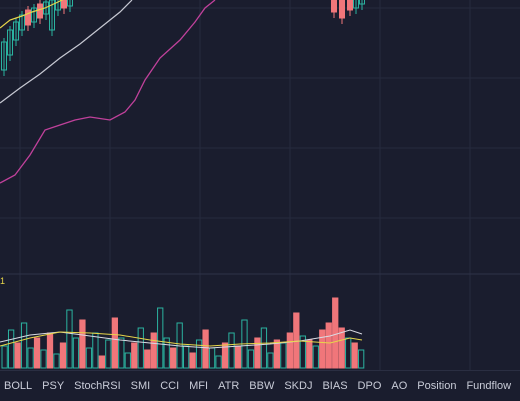 The image size is (520, 401). What do you see at coordinates (53, 386) in the screenshot?
I see `indicator-tab-psy: PSY` at bounding box center [53, 386].